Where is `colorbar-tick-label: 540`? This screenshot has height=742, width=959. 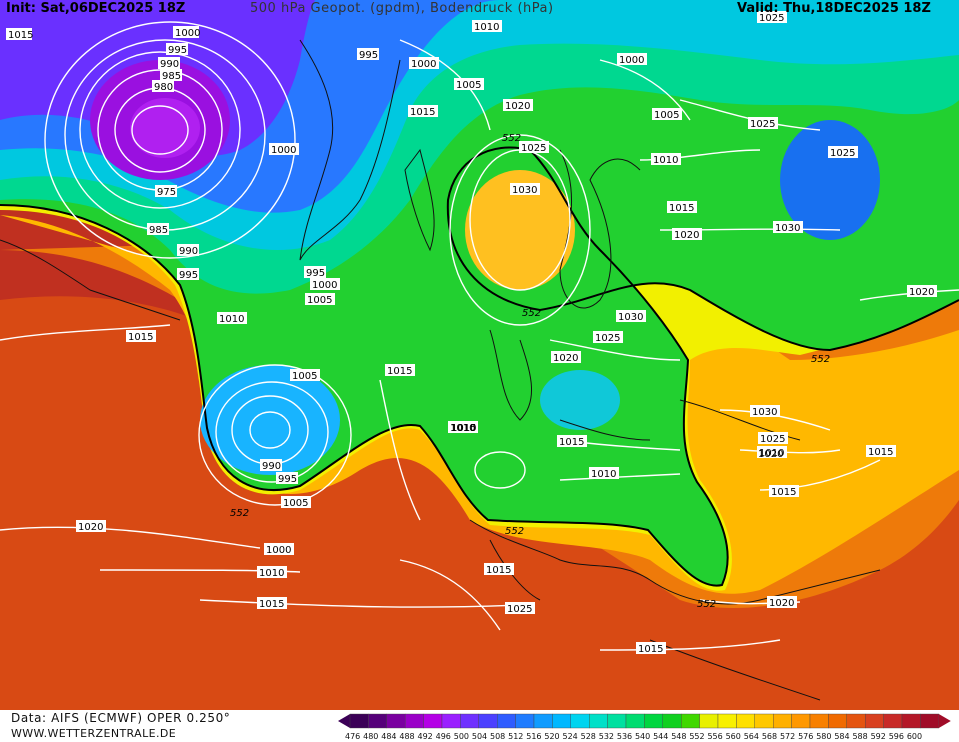 colorbar-tick-label: 540 is located at coordinates (642, 736).